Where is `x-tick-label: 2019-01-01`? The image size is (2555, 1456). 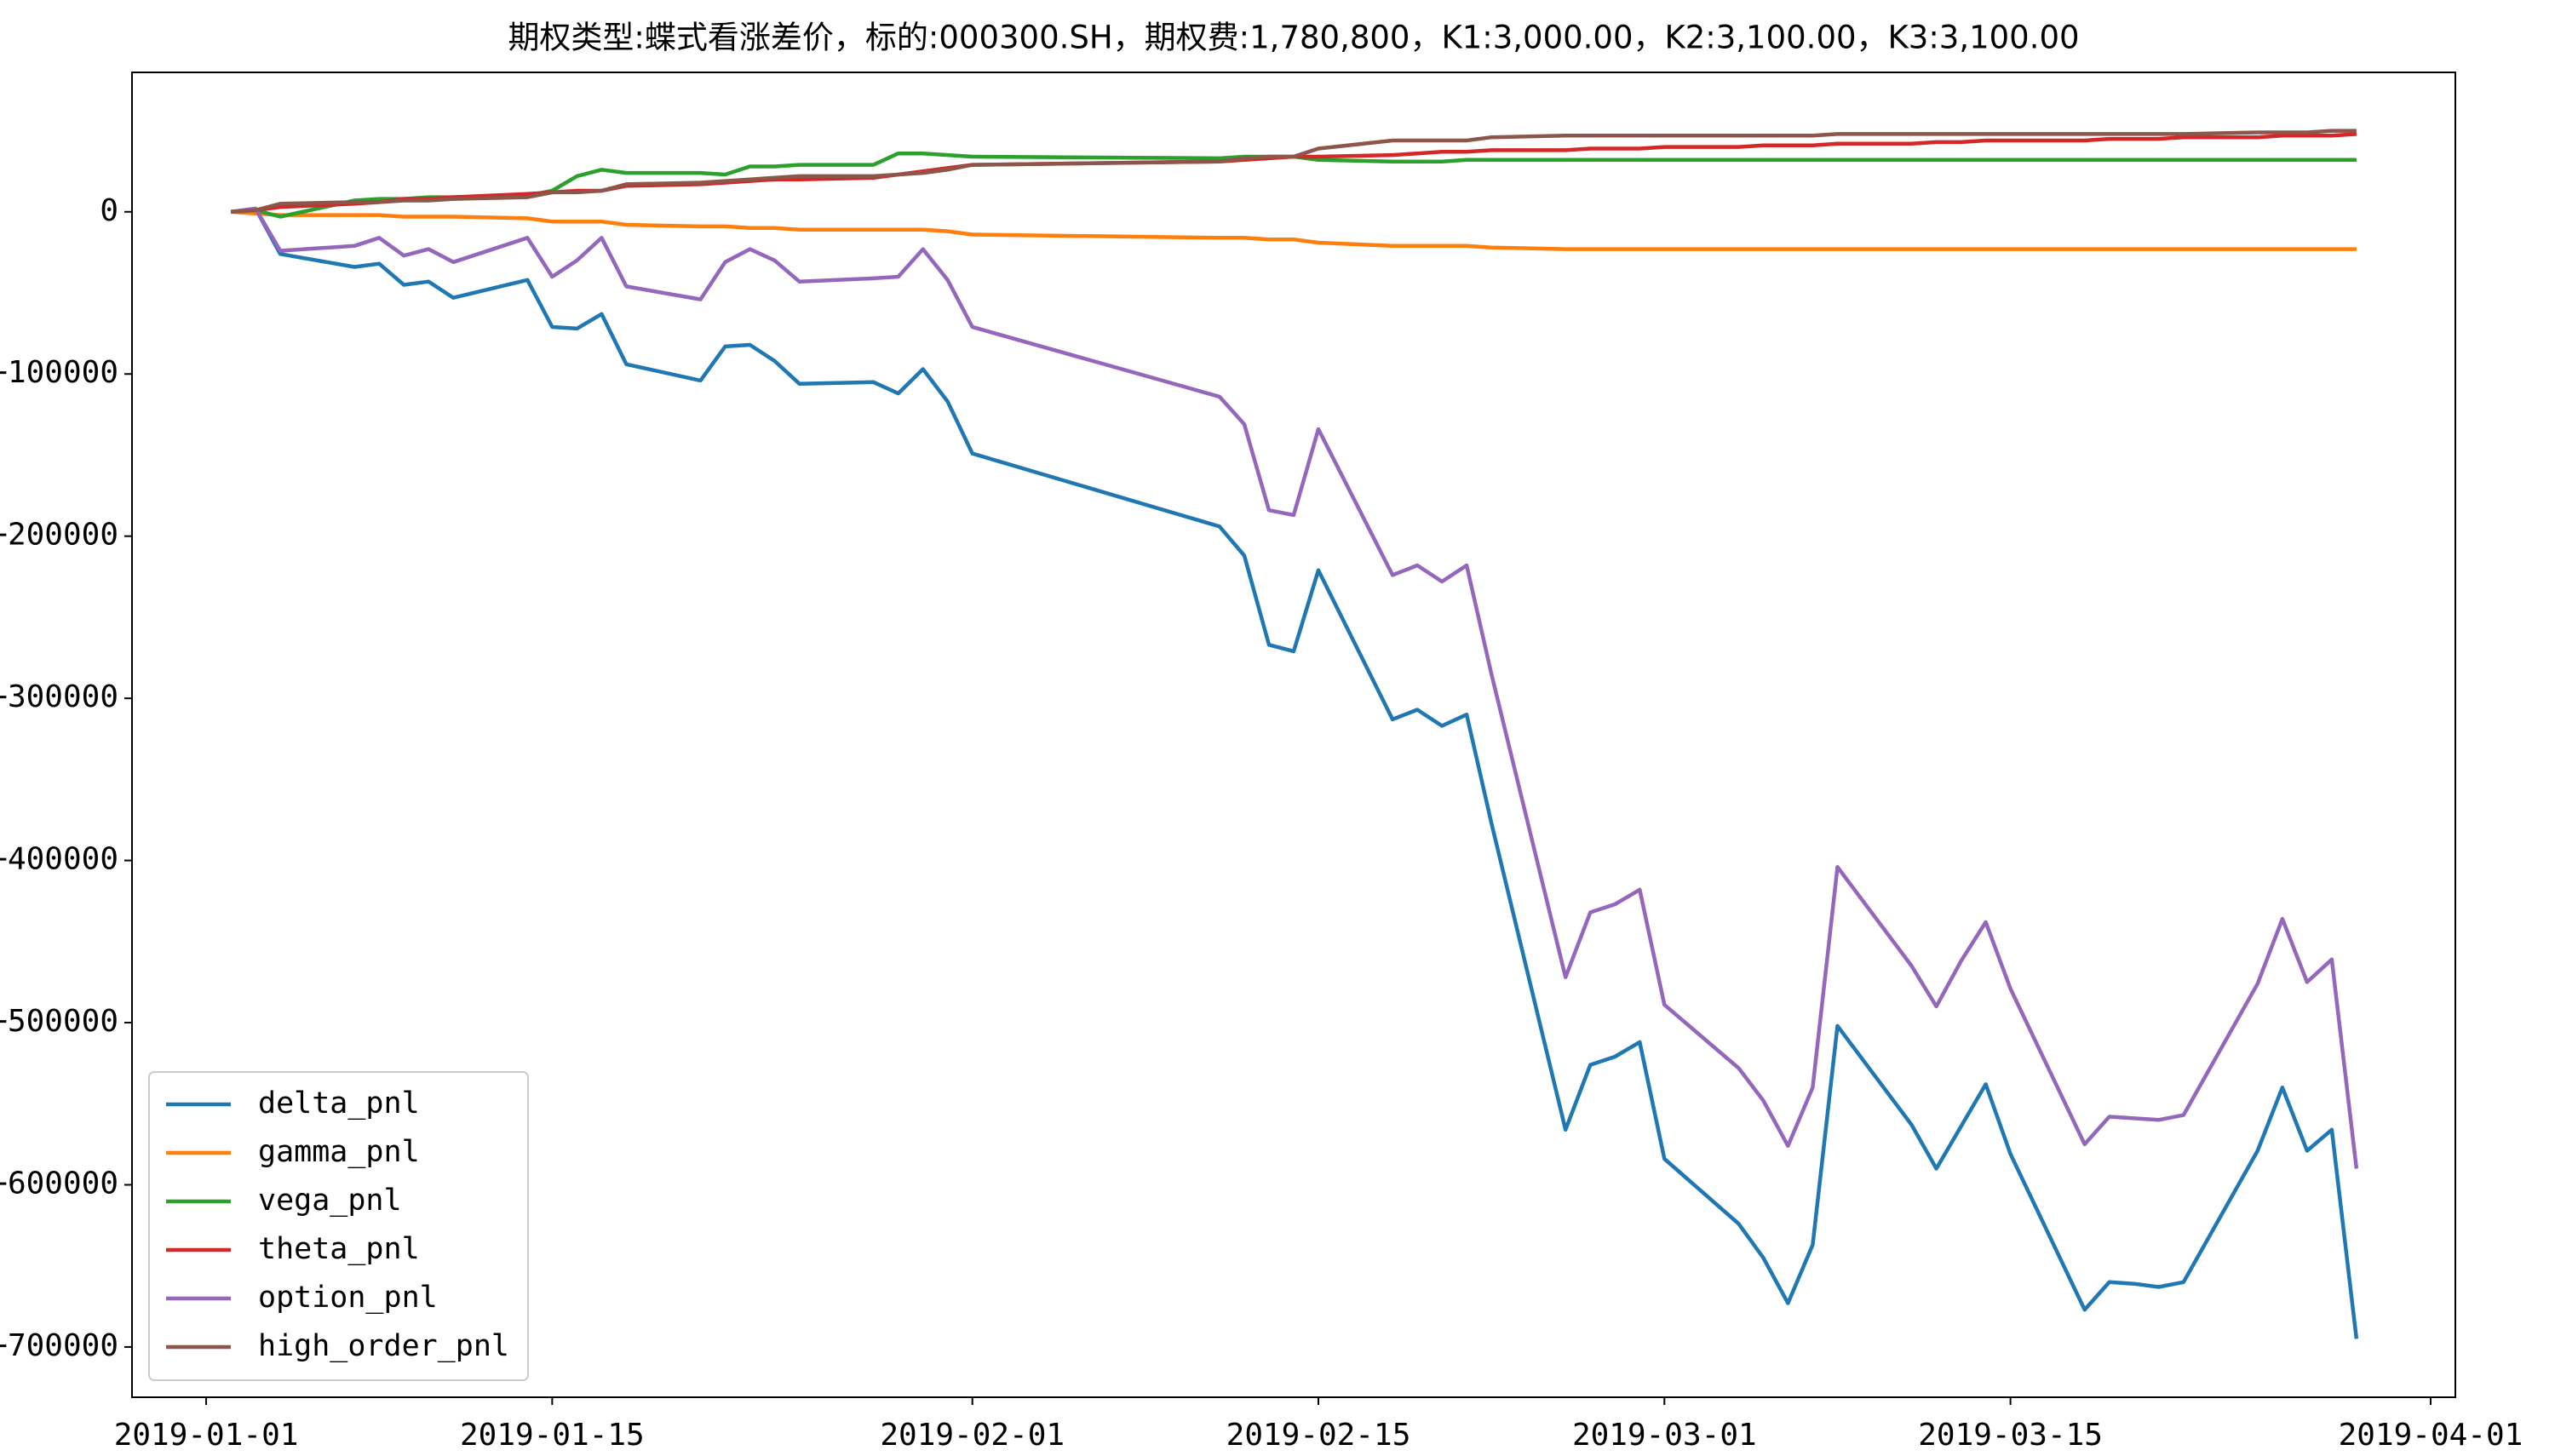 x-tick-label: 2019-01-01 is located at coordinates (206, 1435).